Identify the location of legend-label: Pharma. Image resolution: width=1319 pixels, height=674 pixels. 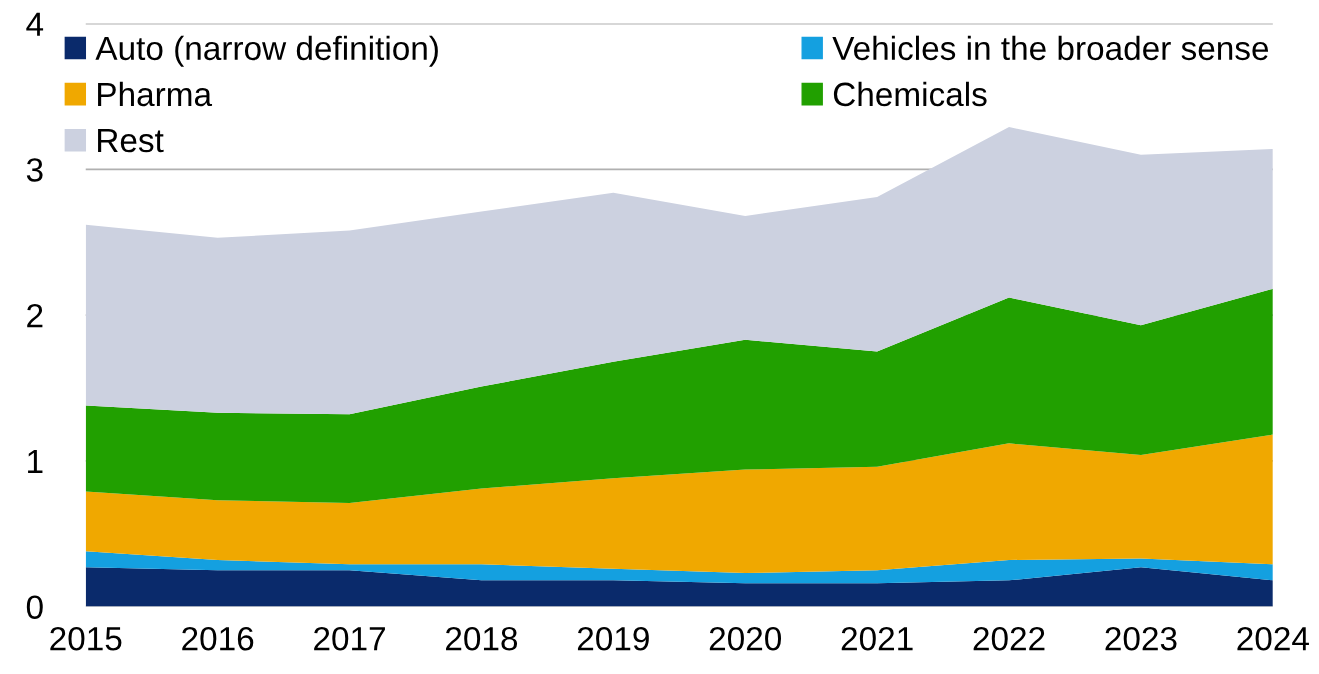
(155, 94).